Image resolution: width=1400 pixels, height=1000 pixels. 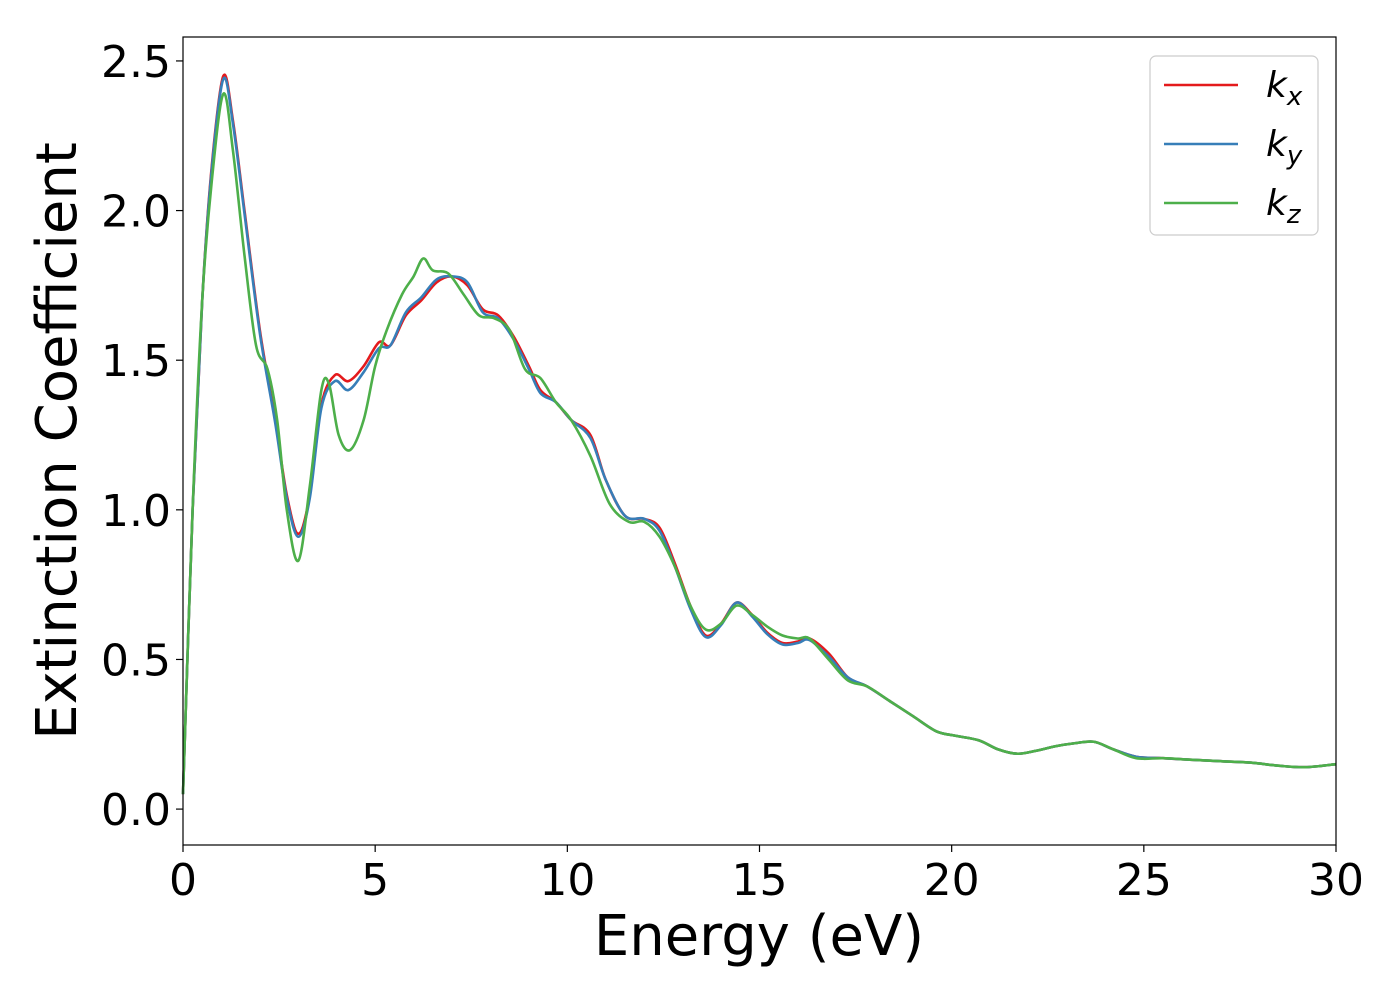 I want to click on x-axis: 0 5 10 15 20 25 30, so click(x=766, y=875).